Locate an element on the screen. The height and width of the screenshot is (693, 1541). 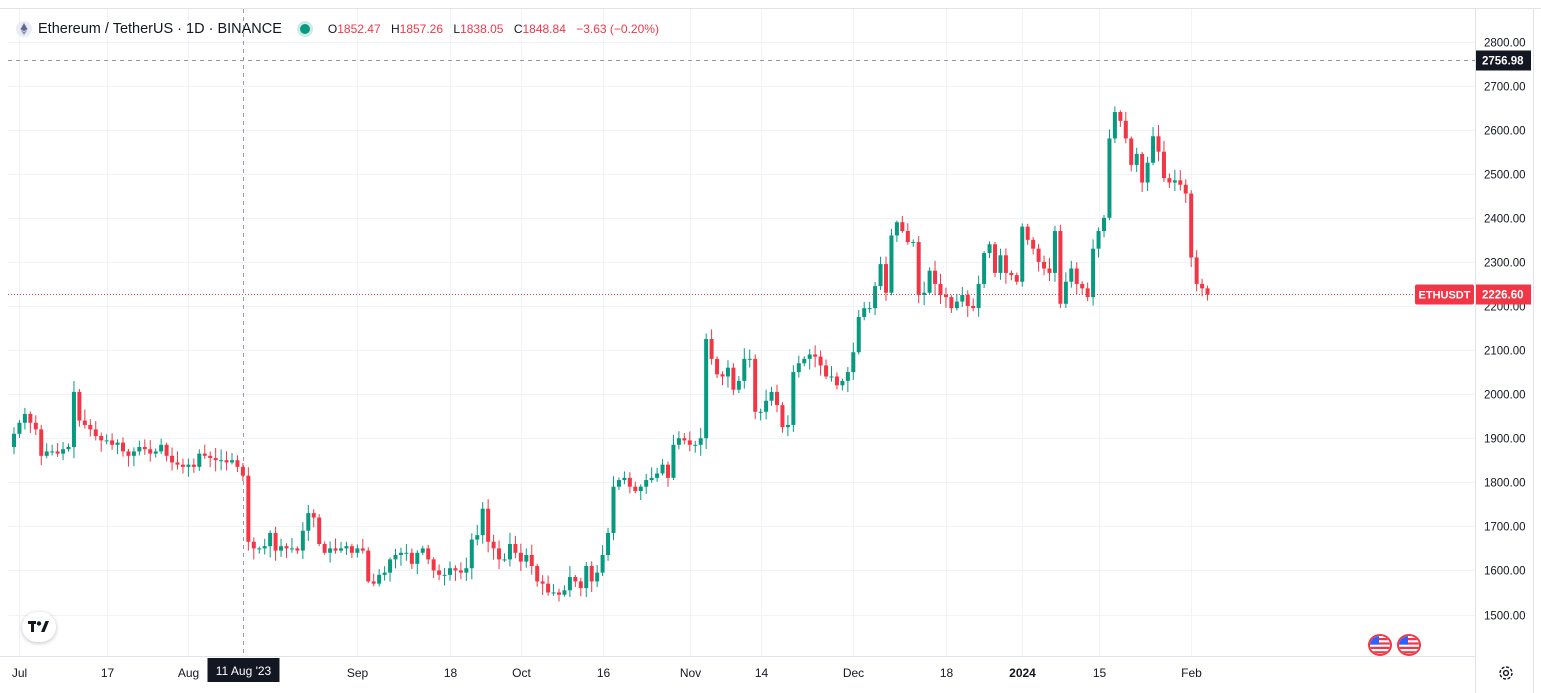
last-price-line: ETHUSDT is located at coordinates (741, 294).